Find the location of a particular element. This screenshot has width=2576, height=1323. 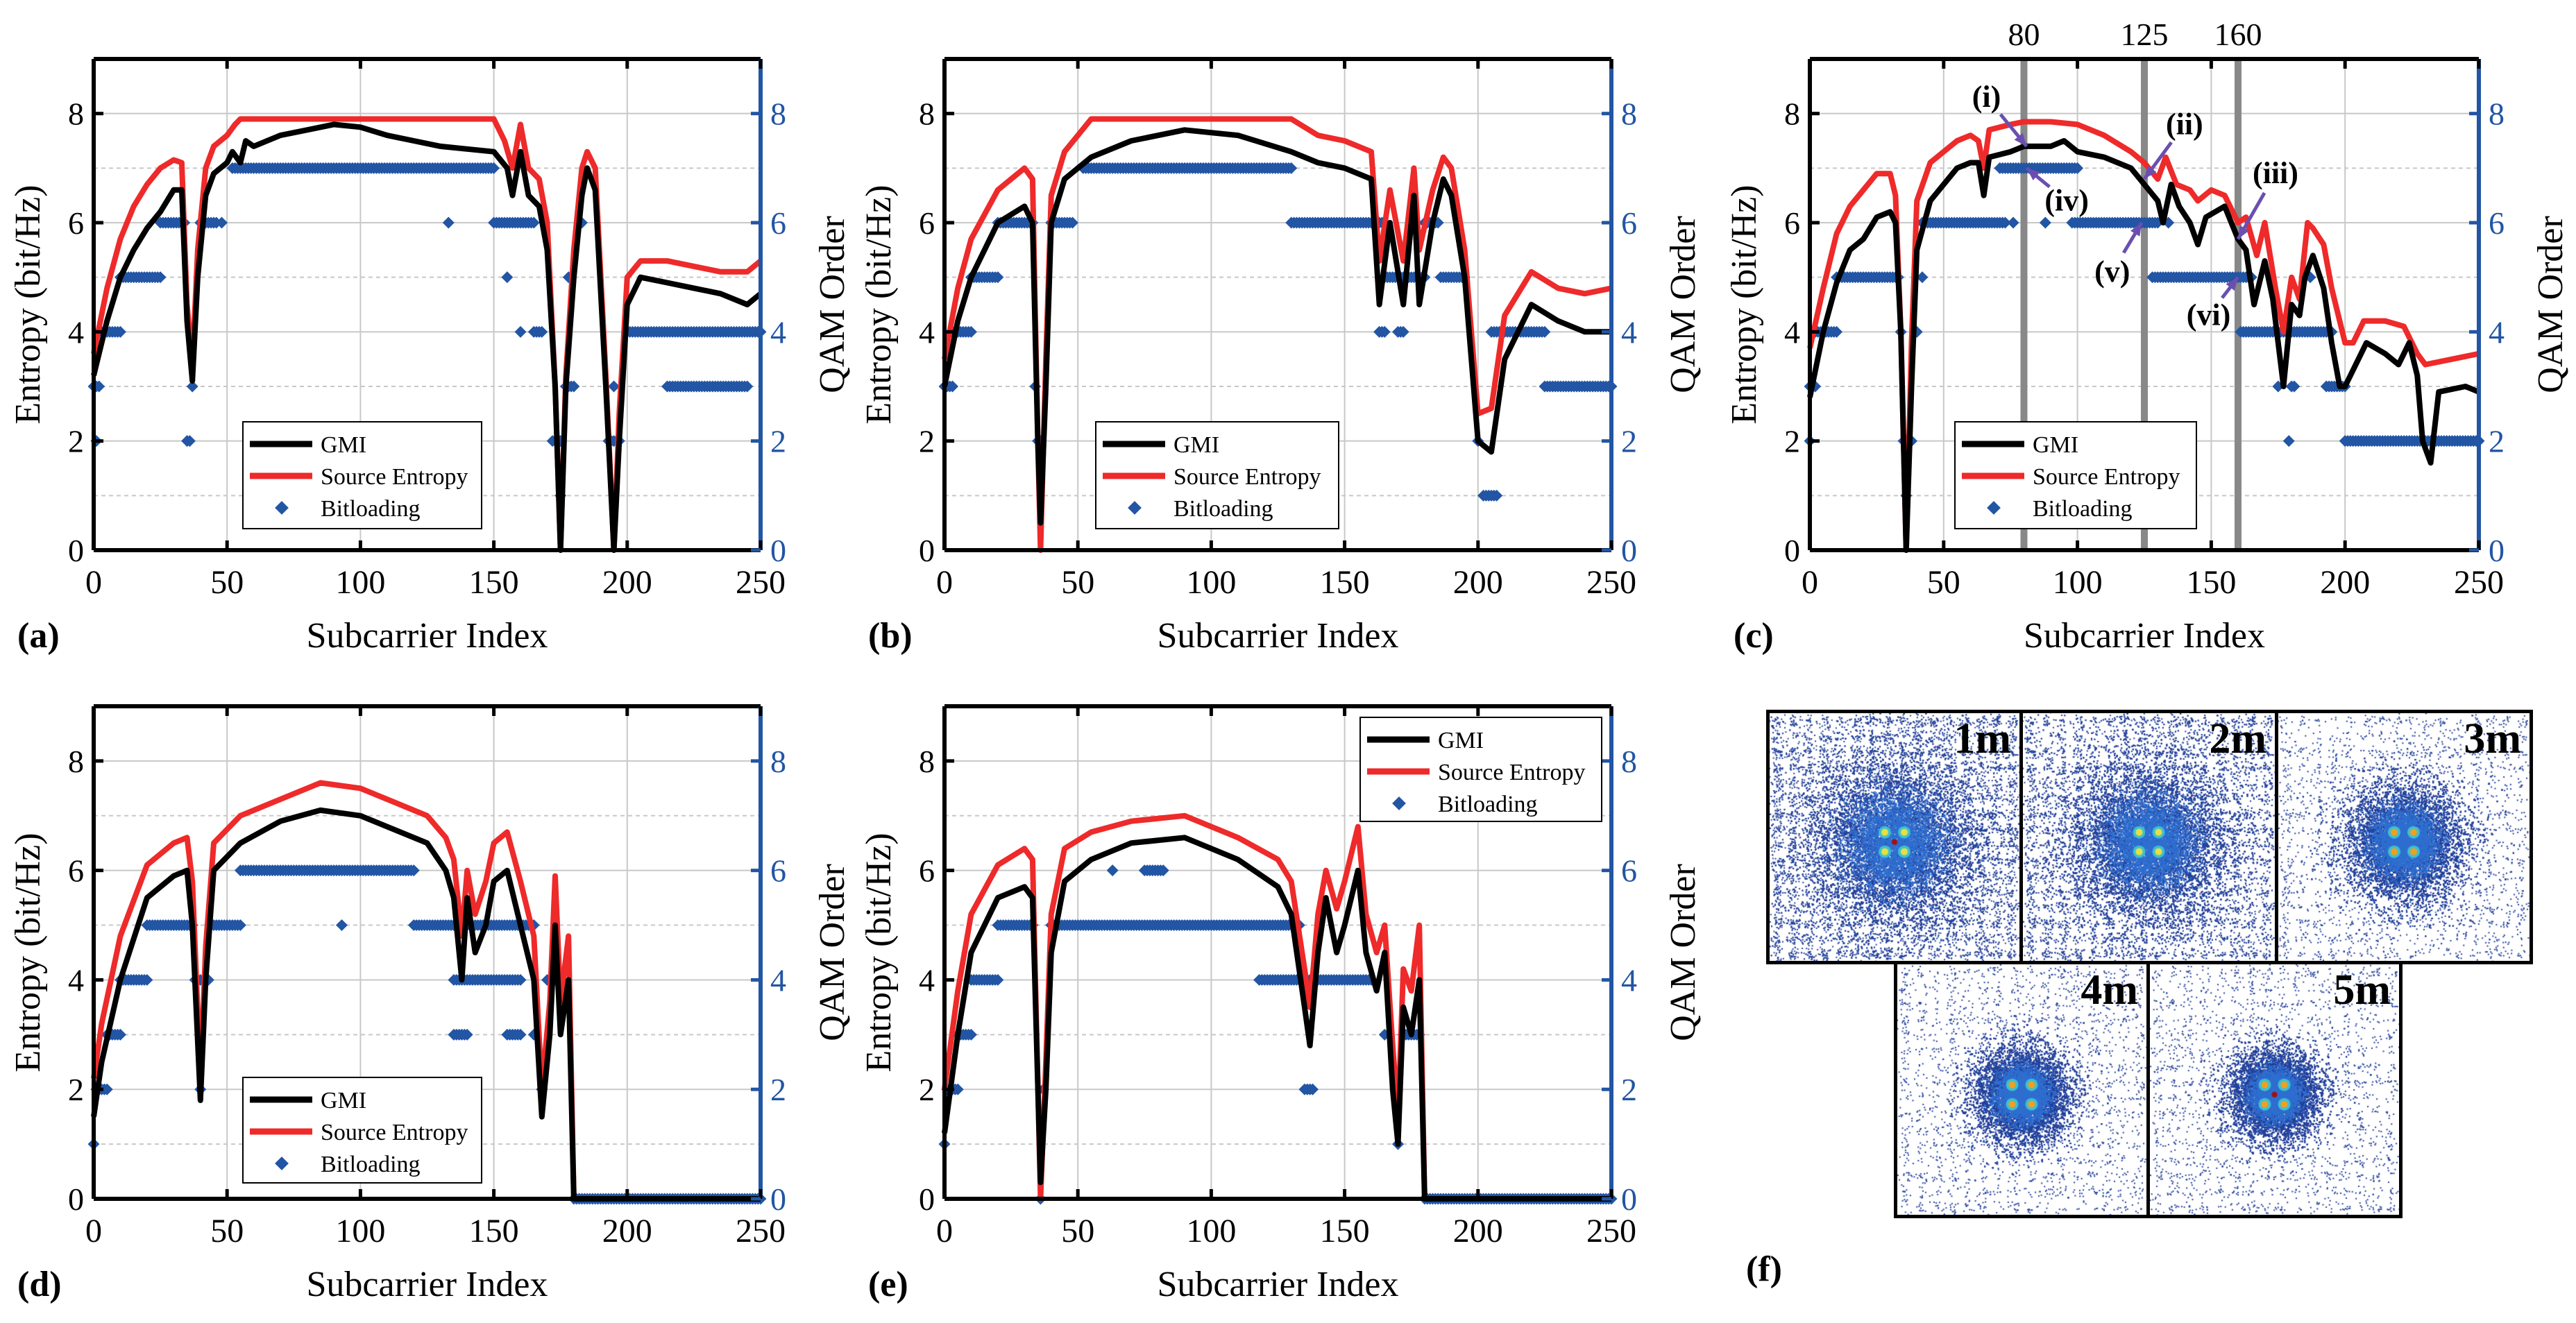

panel-label: (e) is located at coordinates (888, 1284).